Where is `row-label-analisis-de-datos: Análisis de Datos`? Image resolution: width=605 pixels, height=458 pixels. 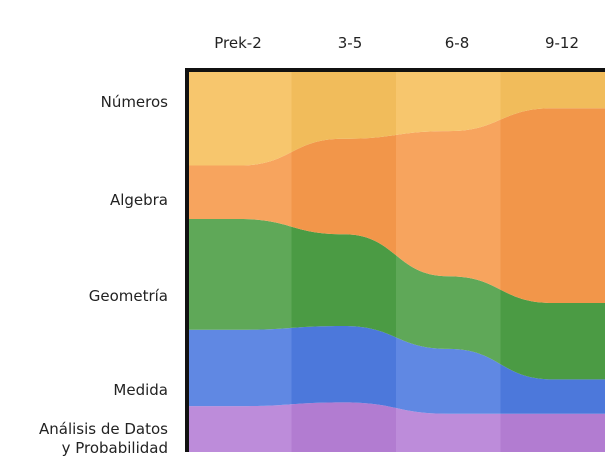
row-label-analisis-de-datos: Análisis de Datos is located at coordinates (103, 429).